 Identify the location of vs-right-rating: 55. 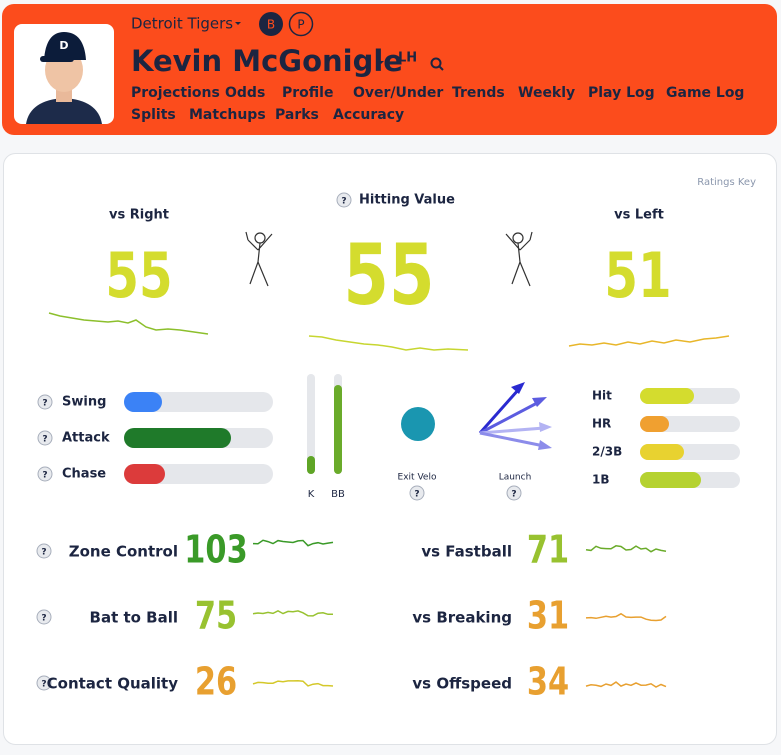
(138, 276).